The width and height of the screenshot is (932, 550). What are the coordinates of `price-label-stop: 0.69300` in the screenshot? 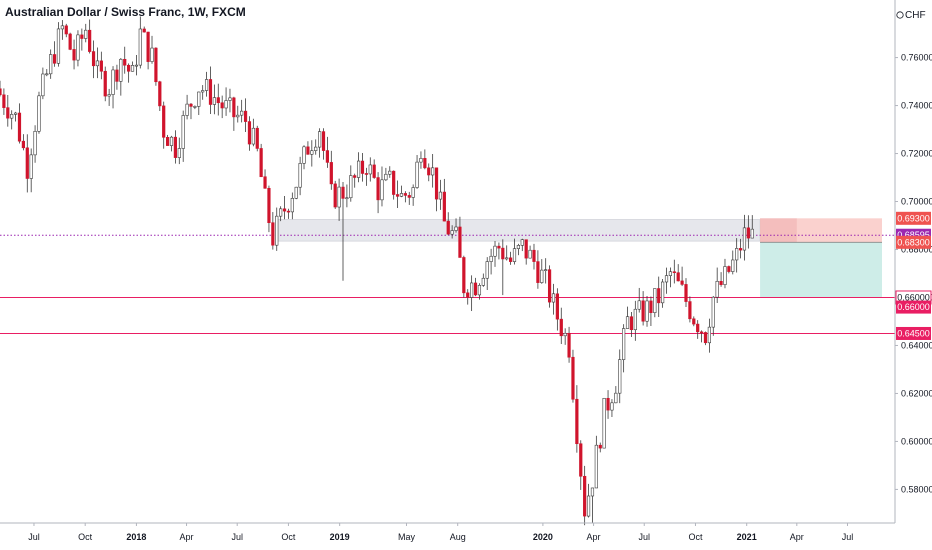 It's located at (913, 218).